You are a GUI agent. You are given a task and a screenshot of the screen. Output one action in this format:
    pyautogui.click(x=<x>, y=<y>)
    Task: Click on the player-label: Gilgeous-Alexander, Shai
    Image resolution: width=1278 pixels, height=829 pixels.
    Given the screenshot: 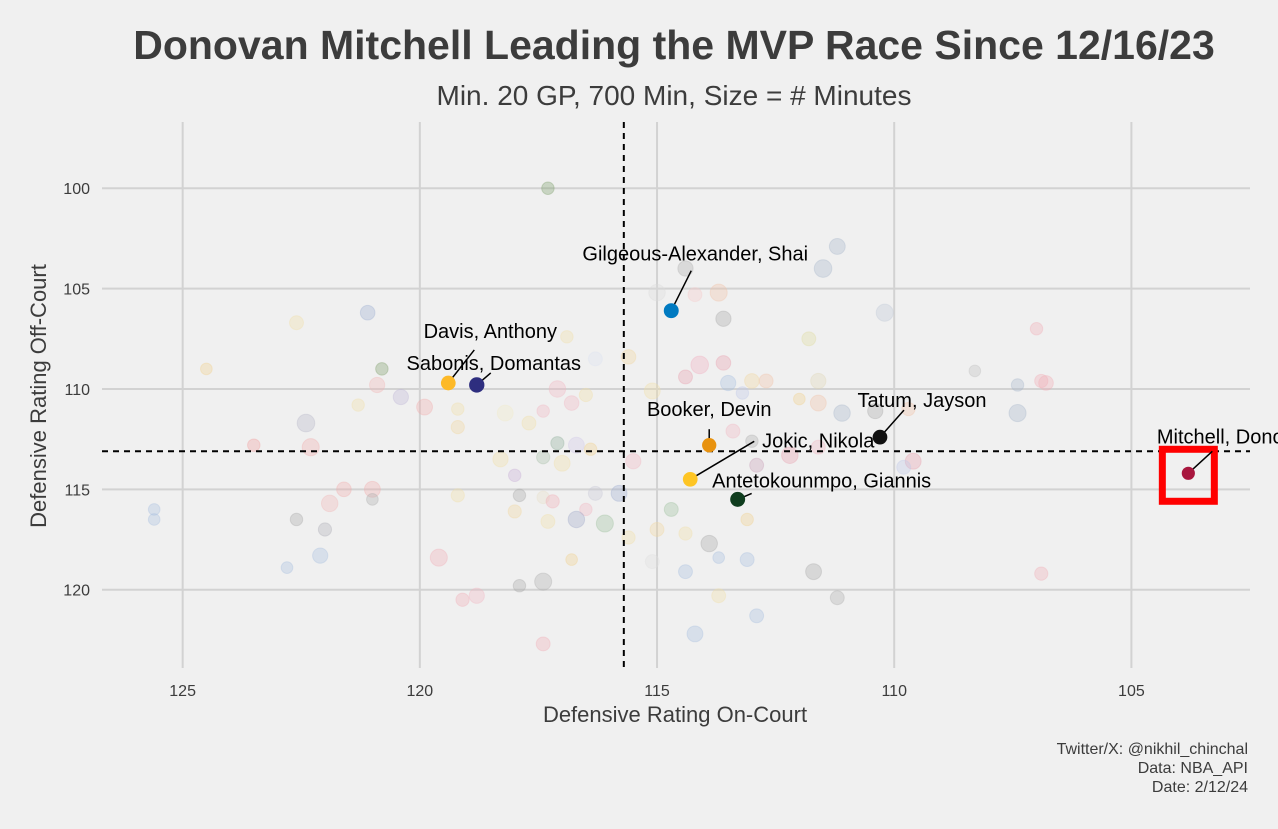 What is the action you would take?
    pyautogui.click(x=695, y=255)
    